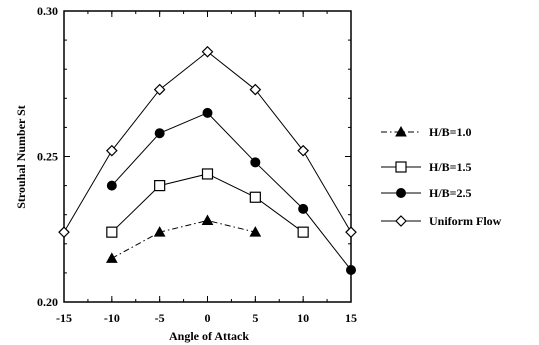 The width and height of the screenshot is (539, 345). What do you see at coordinates (208, 318) in the screenshot?
I see `x-tick-label: 0` at bounding box center [208, 318].